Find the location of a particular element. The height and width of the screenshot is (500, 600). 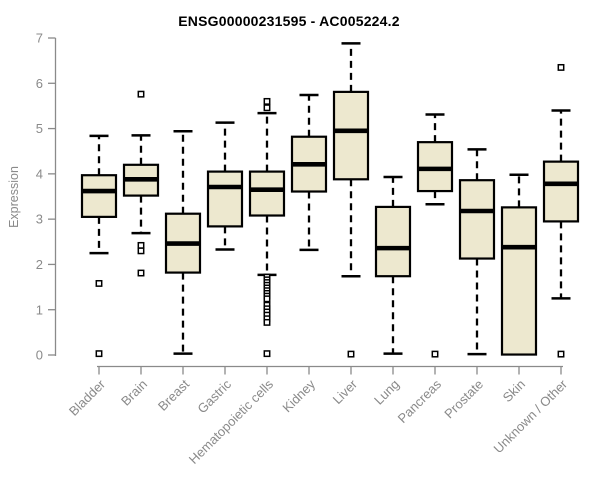

y-tick-label: 3 is located at coordinates (39, 219).